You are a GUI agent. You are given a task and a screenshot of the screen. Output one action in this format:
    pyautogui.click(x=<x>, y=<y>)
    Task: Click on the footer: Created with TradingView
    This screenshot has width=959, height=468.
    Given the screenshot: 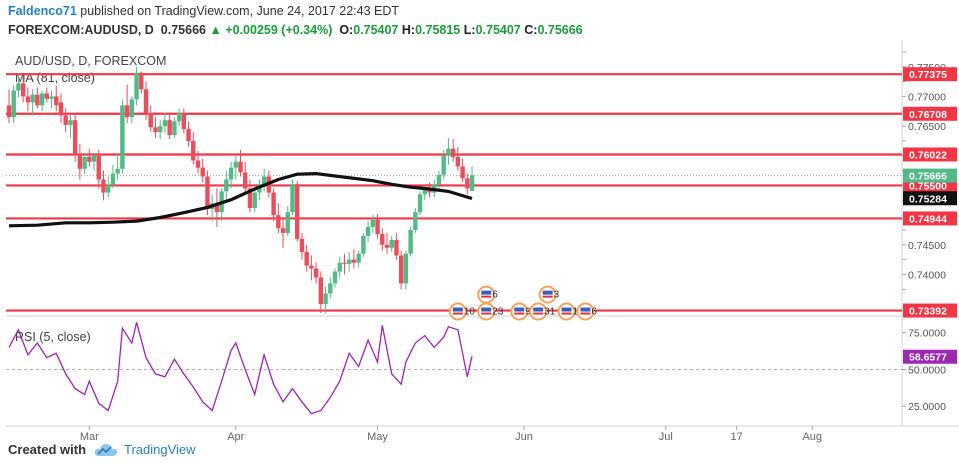 What is the action you would take?
    pyautogui.click(x=102, y=449)
    